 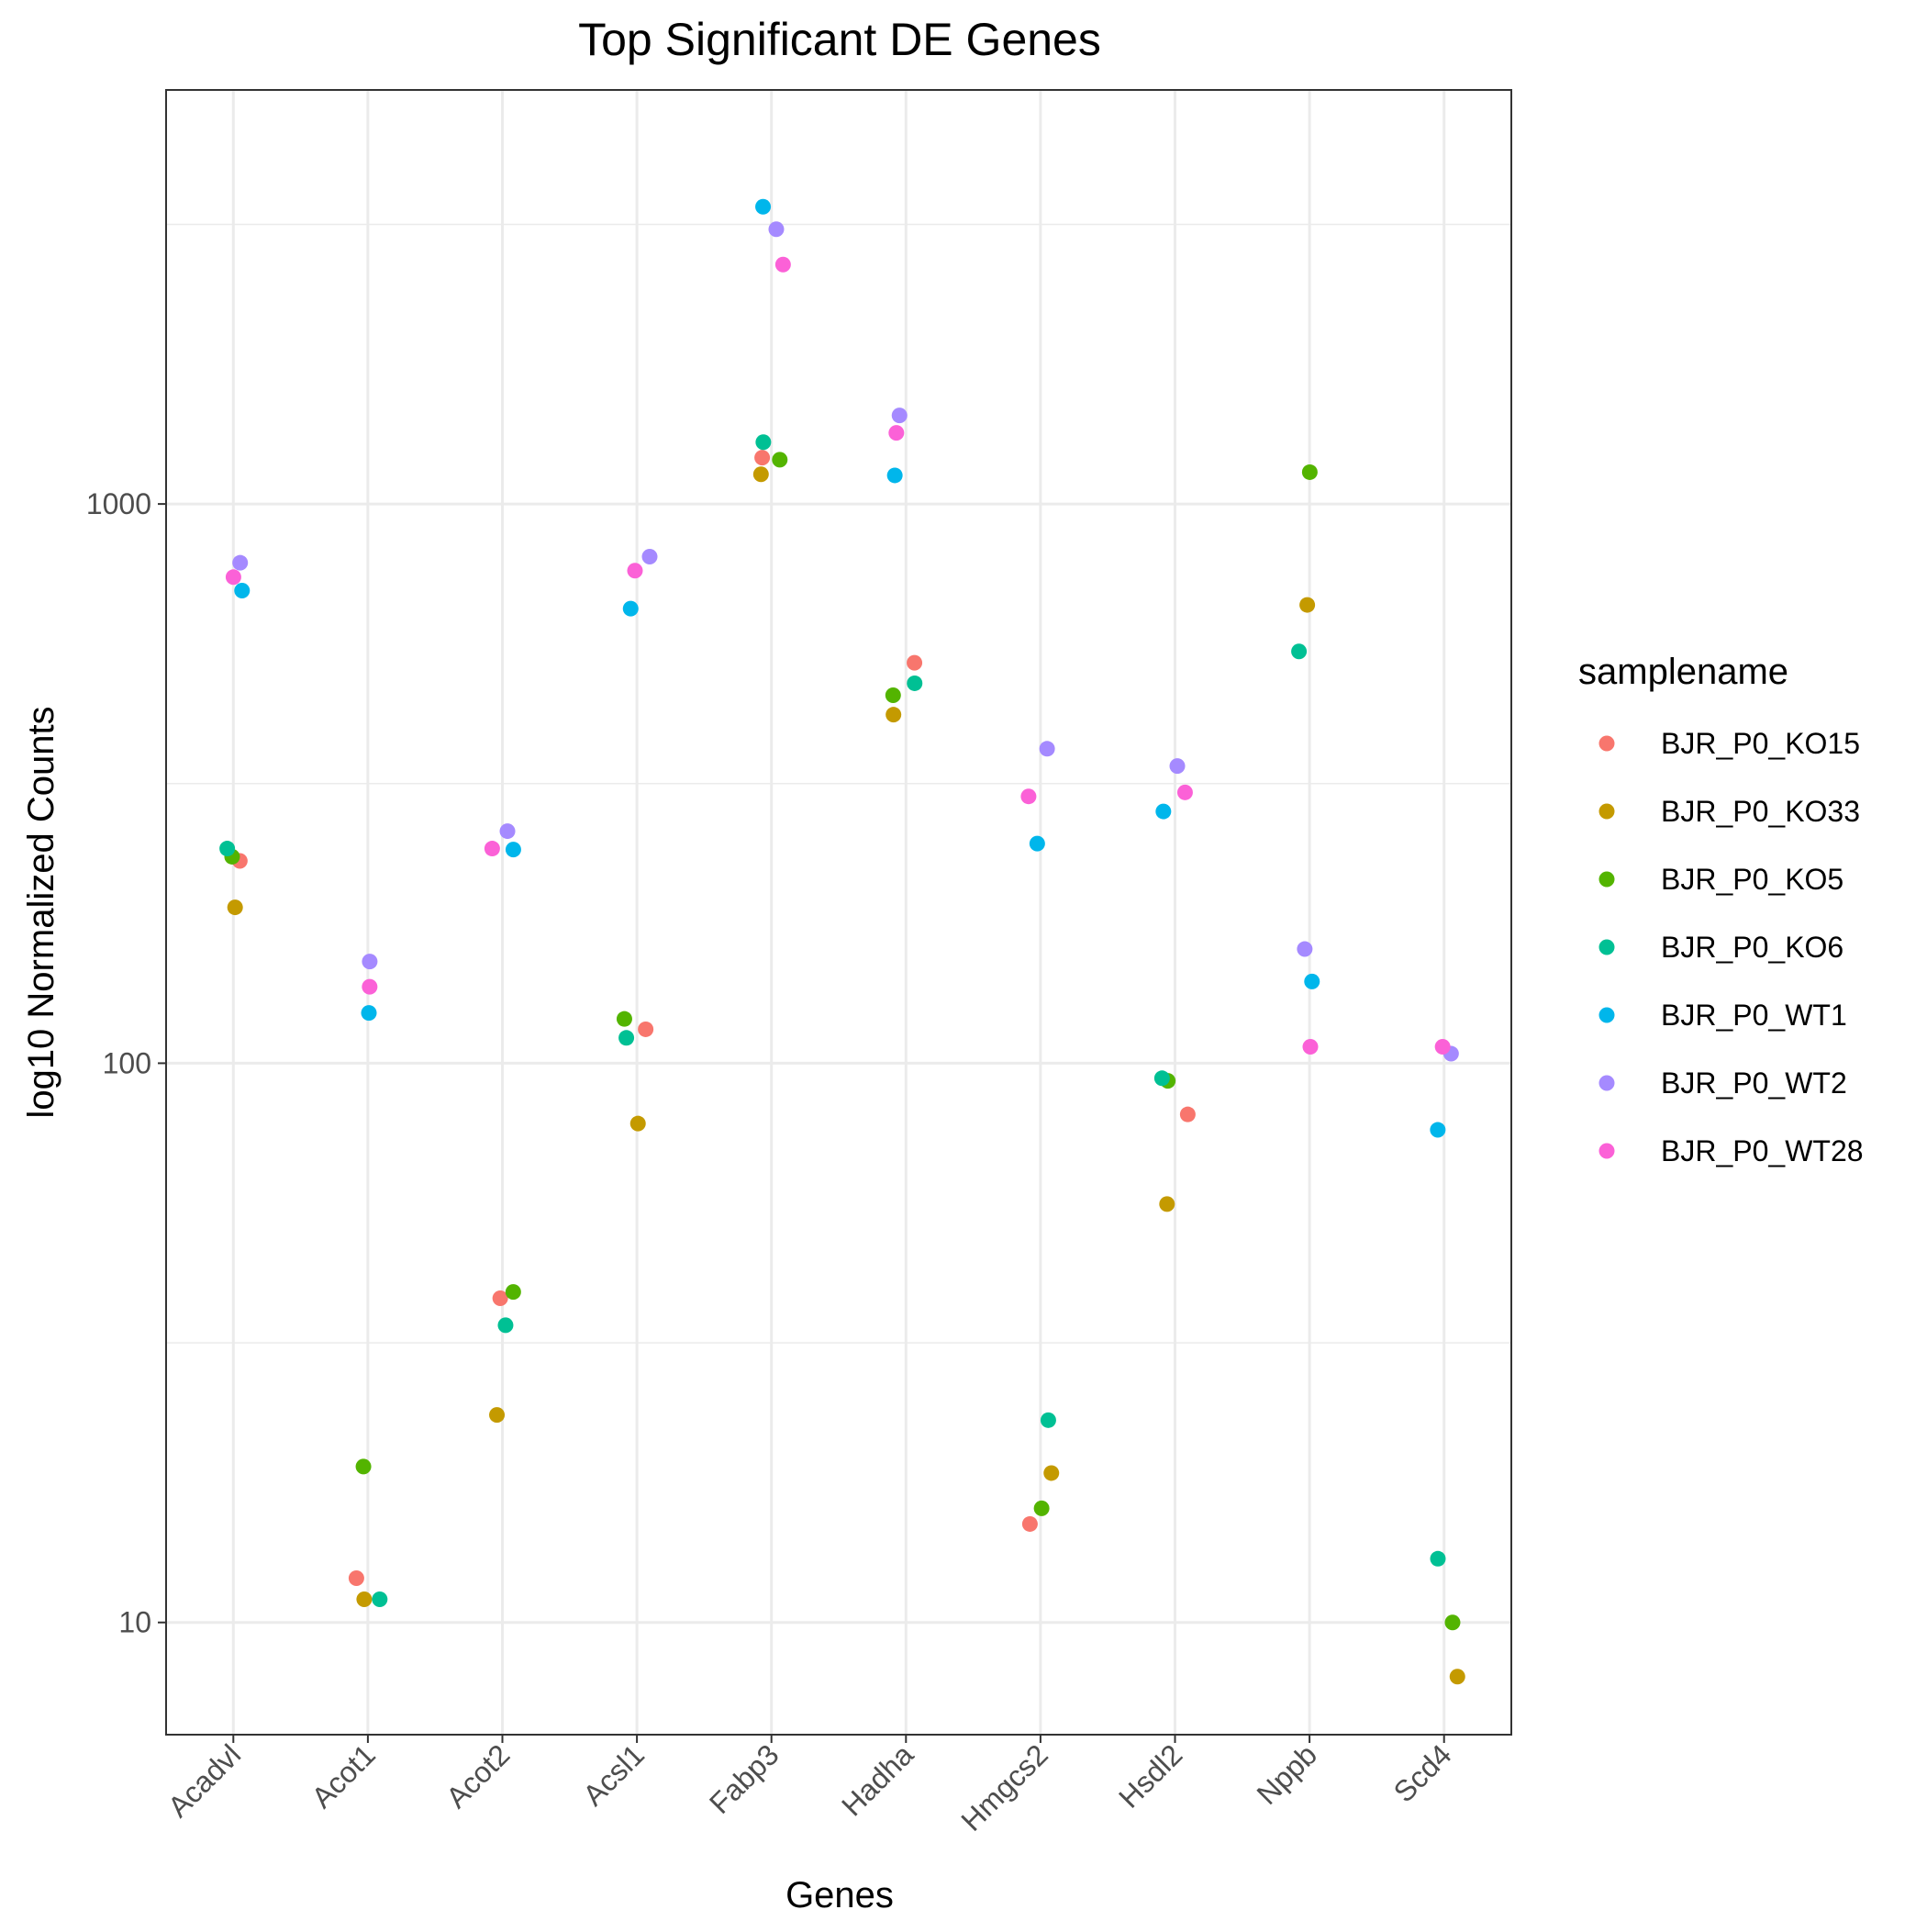 I want to click on legend-title: samplename, so click(x=1683, y=672).